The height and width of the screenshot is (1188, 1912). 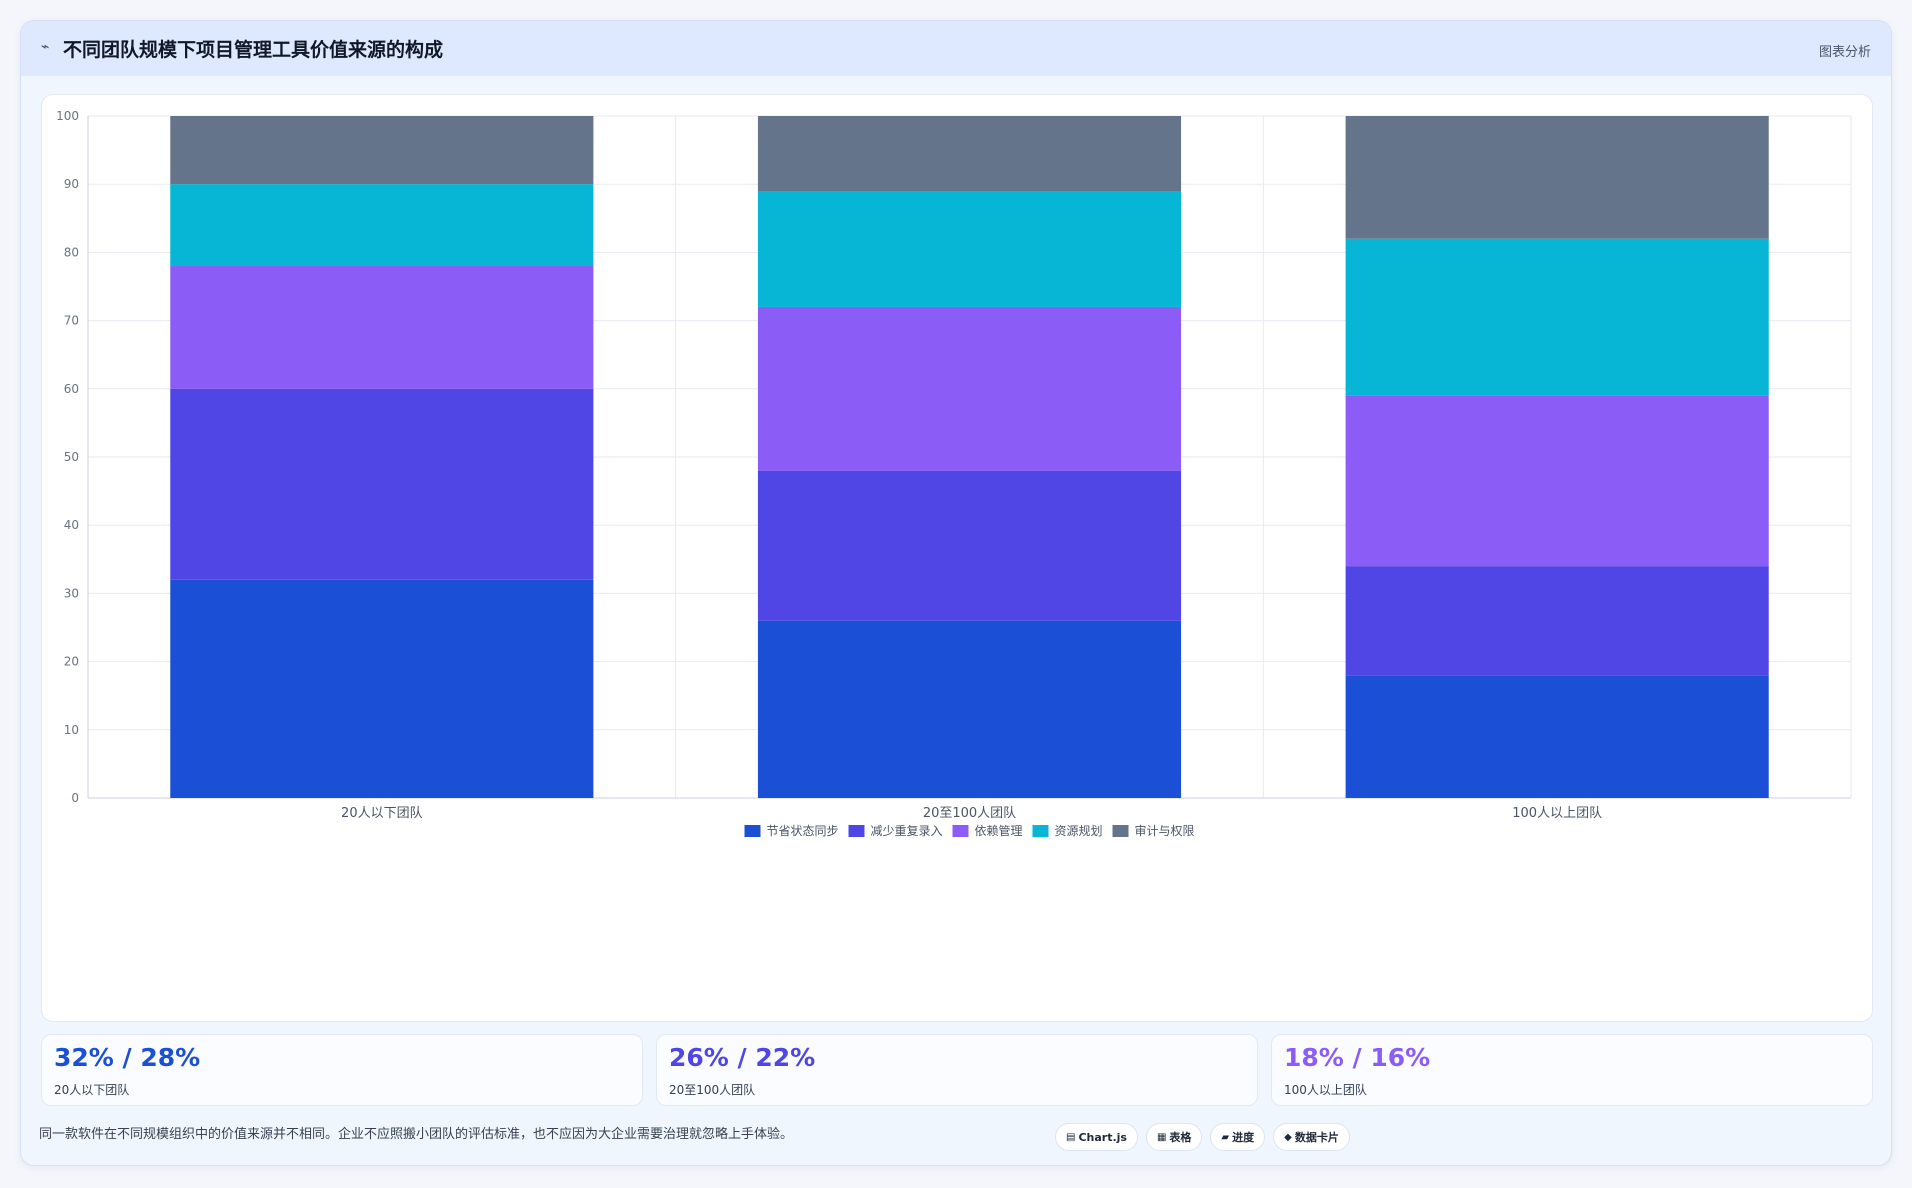 What do you see at coordinates (969, 813) in the screenshot?
I see `x-tick-label: 20至100人团队` at bounding box center [969, 813].